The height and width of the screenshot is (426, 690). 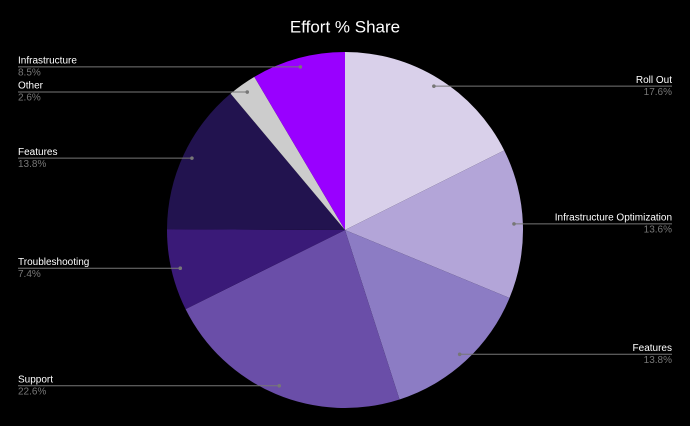 I want to click on chart-title: Effort % Share, so click(x=345, y=26).